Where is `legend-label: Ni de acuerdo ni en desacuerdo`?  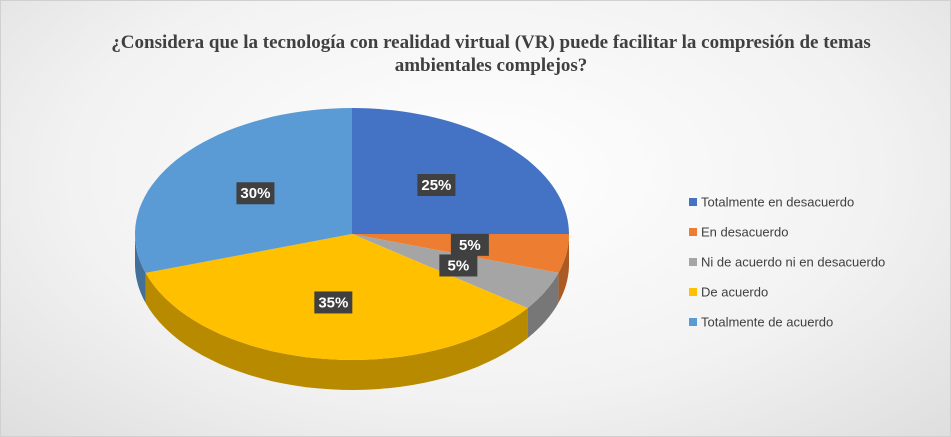
legend-label: Ni de acuerdo ni en desacuerdo is located at coordinates (793, 261).